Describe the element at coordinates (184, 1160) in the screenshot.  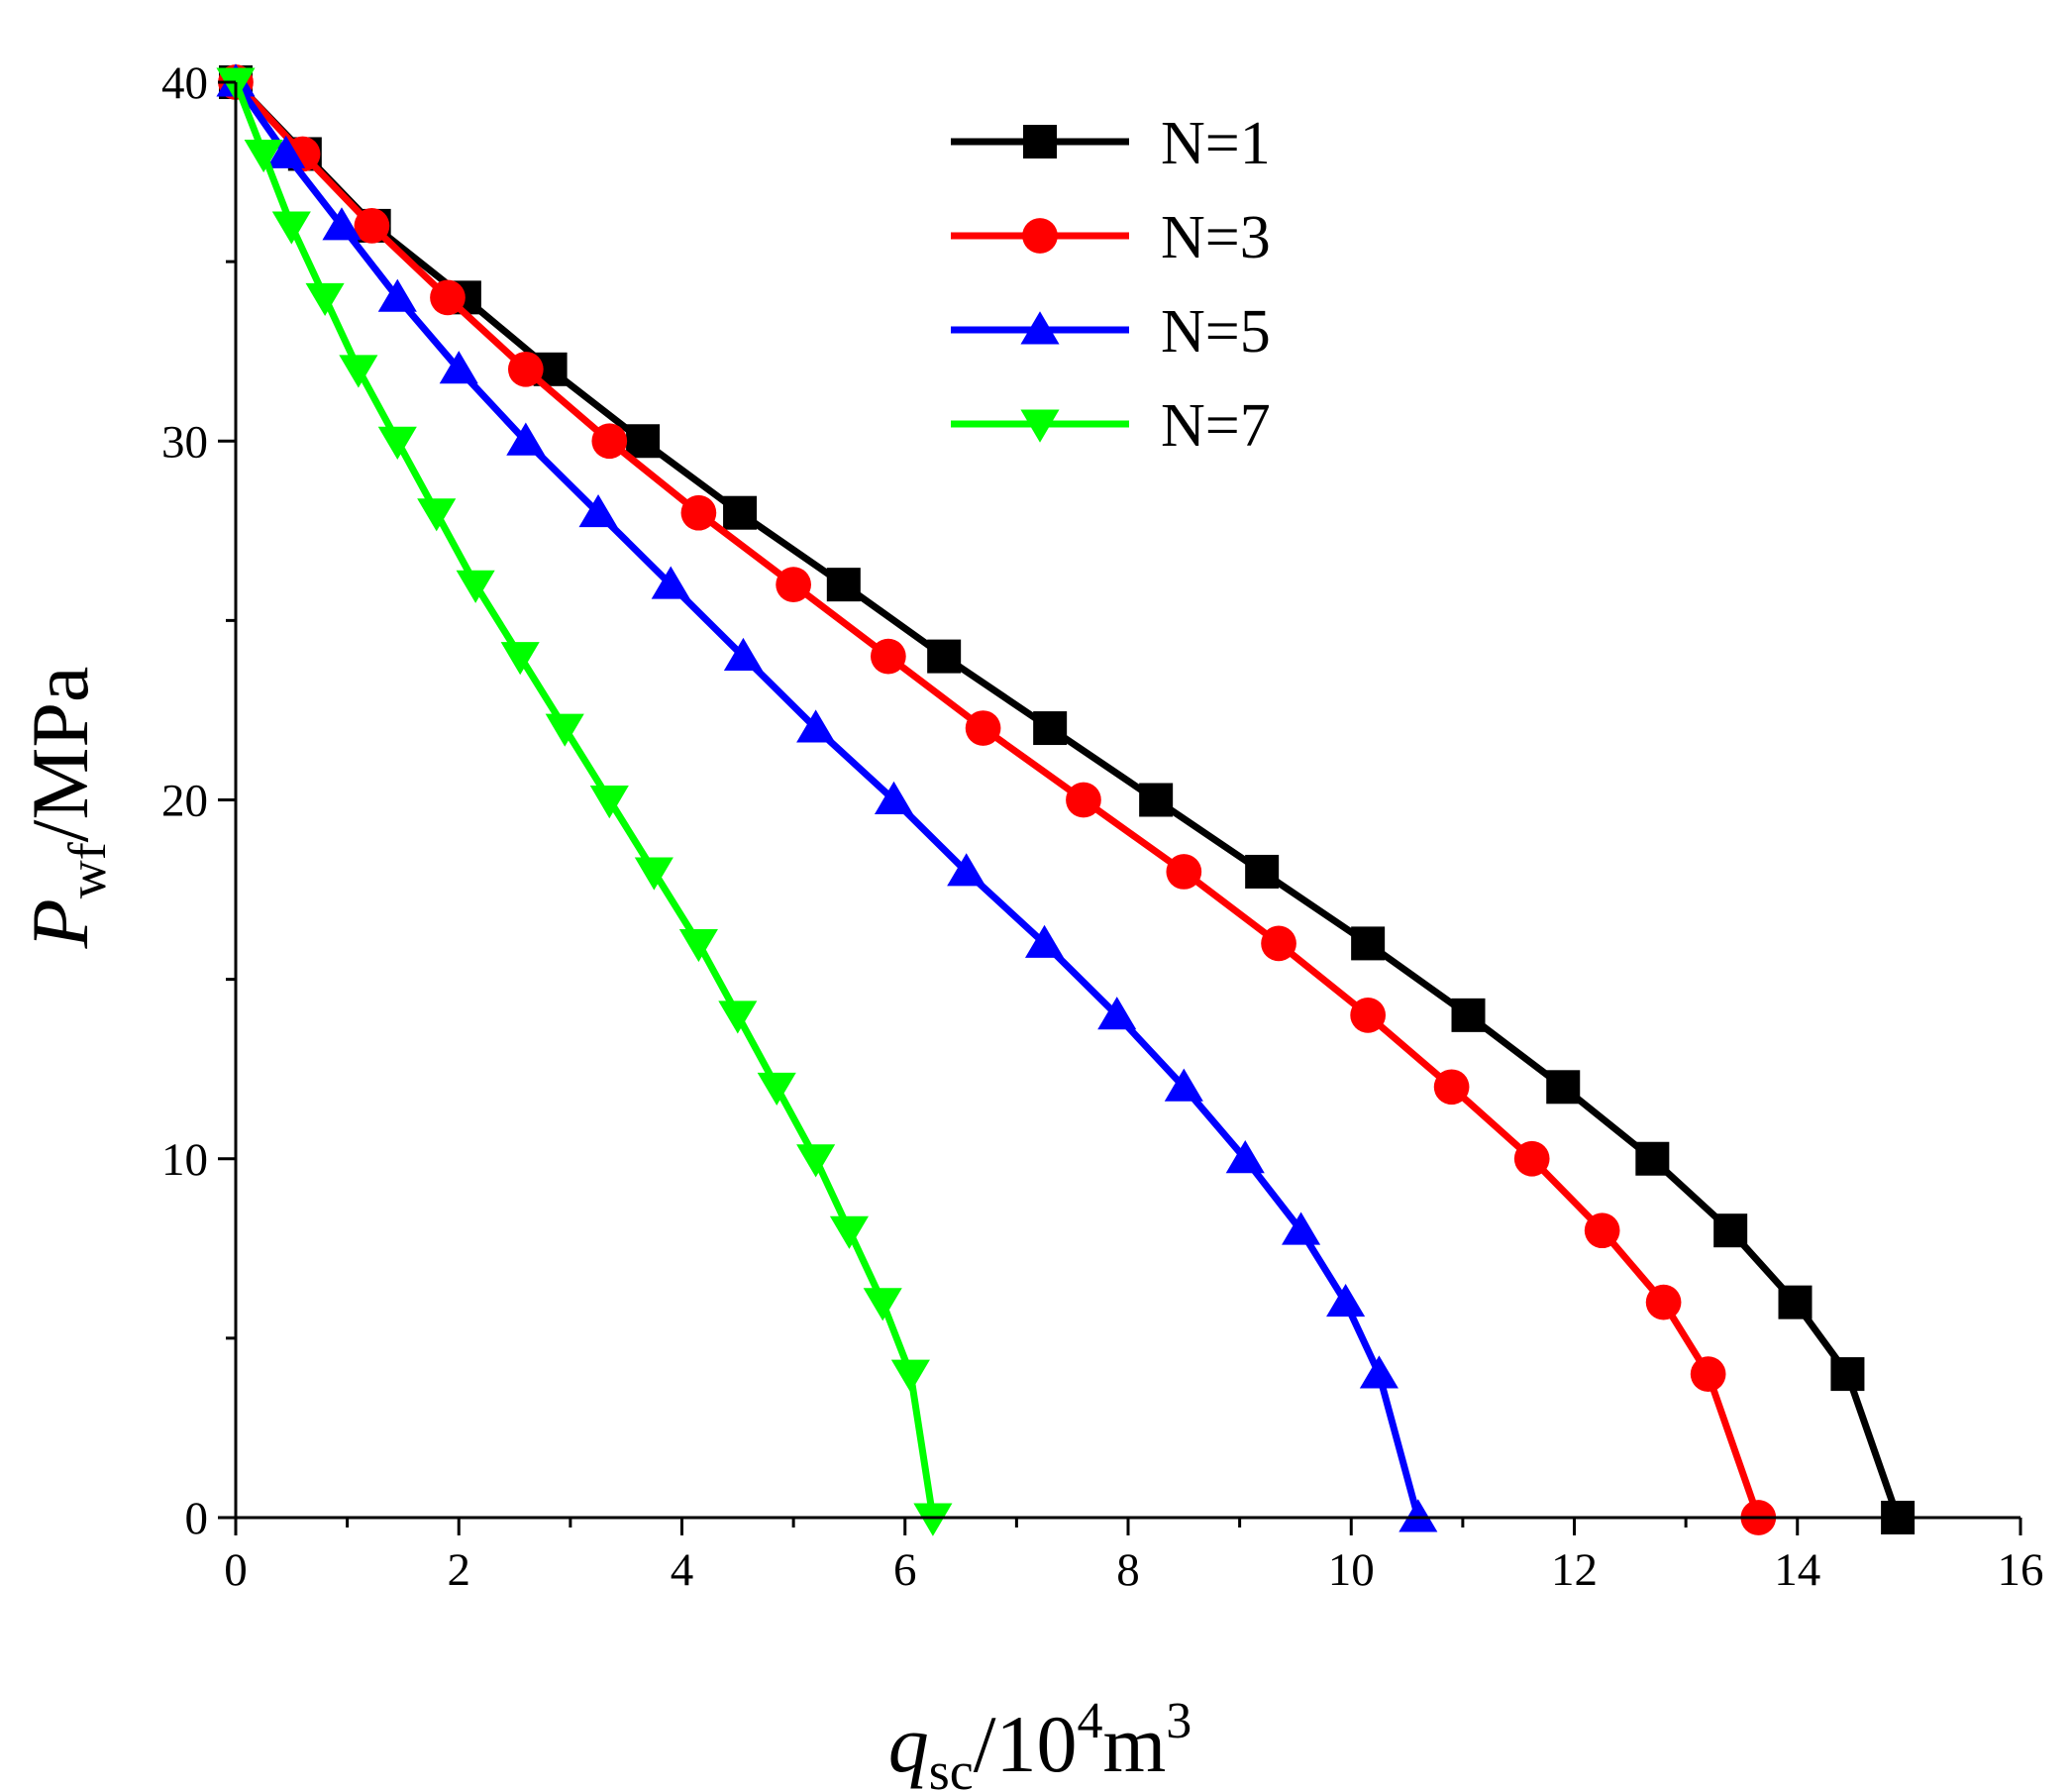
I see `y-tick-label: 10` at that location.